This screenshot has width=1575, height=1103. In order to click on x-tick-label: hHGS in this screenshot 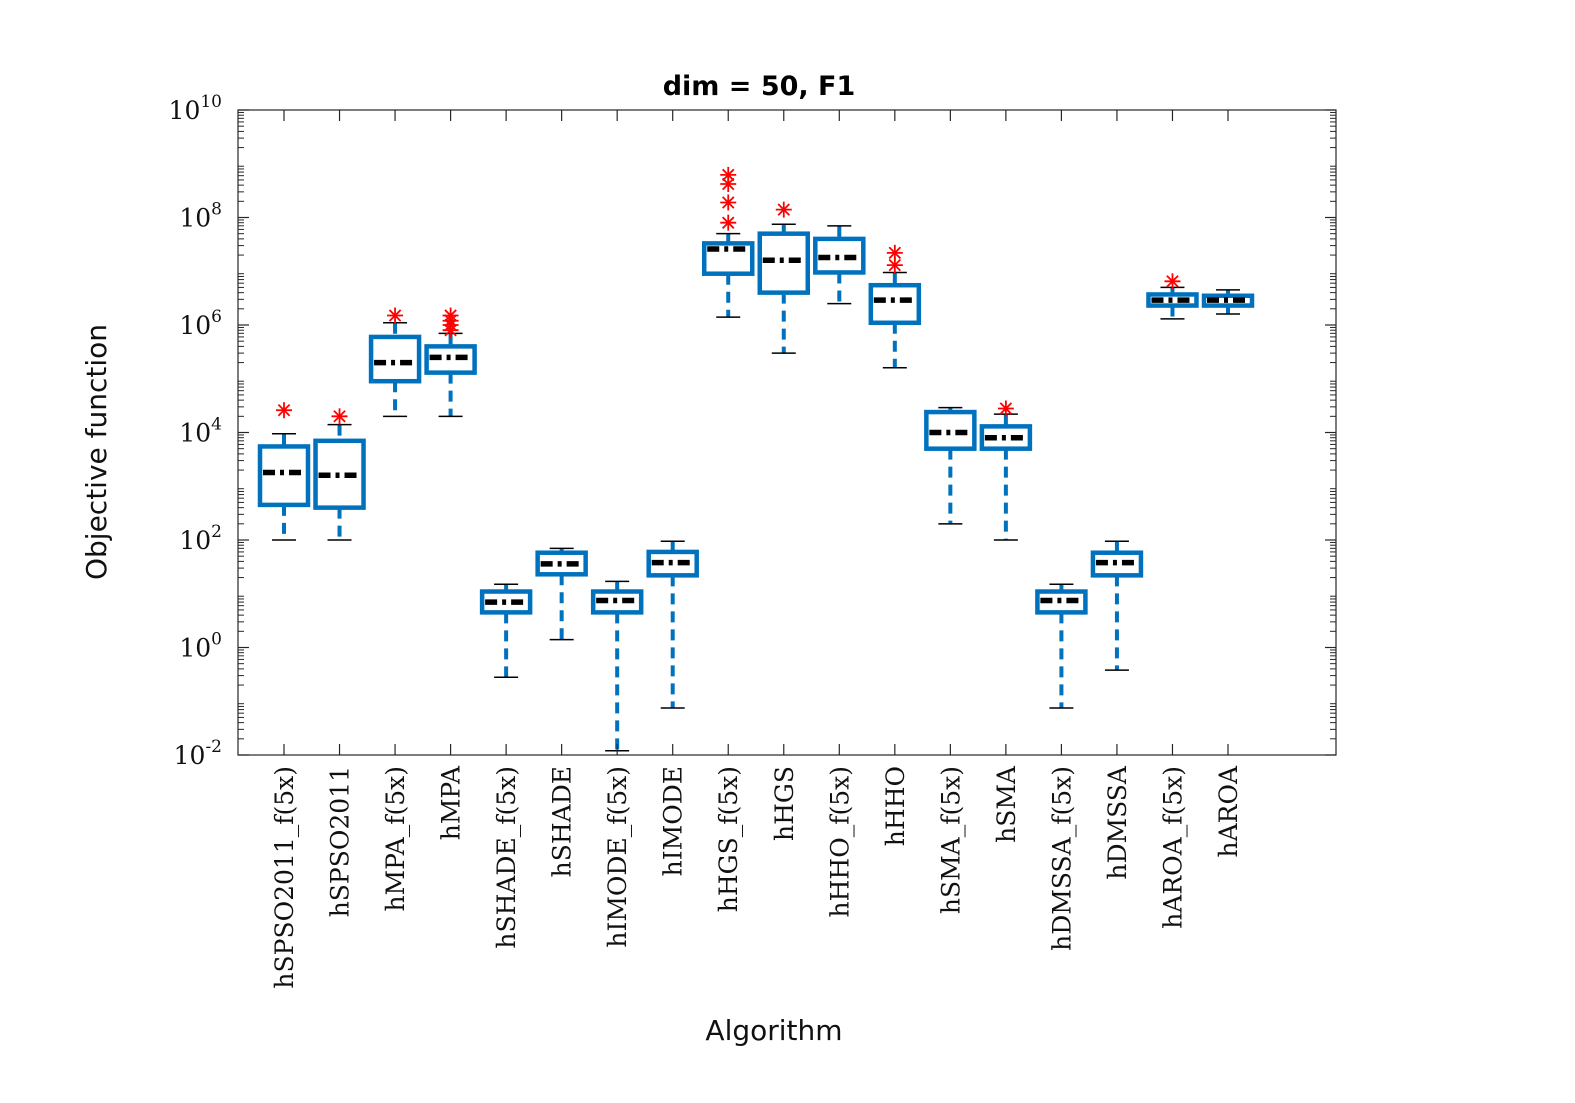, I will do `click(784, 803)`.